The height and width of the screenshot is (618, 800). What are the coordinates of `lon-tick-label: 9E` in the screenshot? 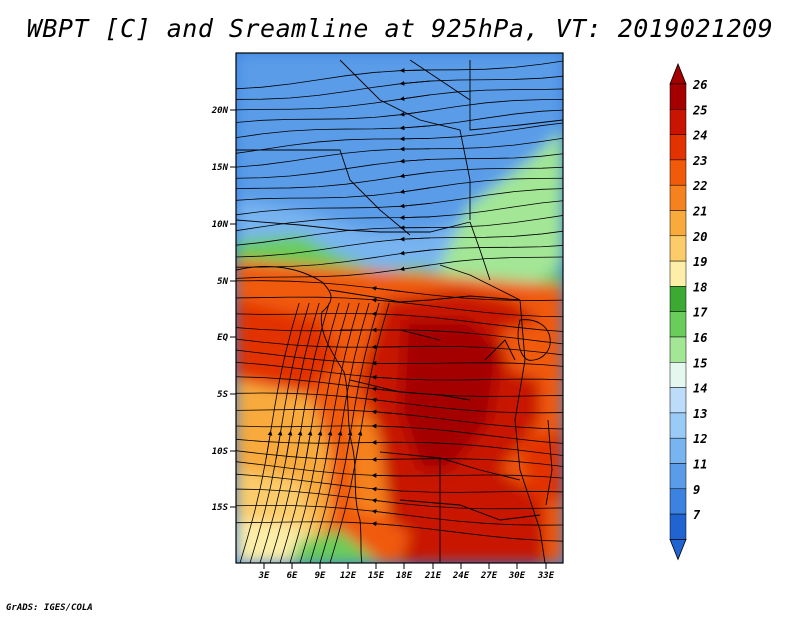 It's located at (320, 576).